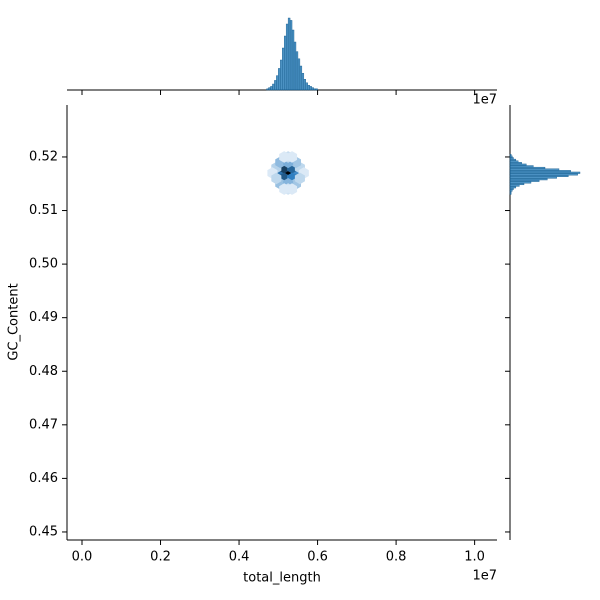 The height and width of the screenshot is (600, 600). What do you see at coordinates (82, 557) in the screenshot?
I see `x-tick-label: 0.0` at bounding box center [82, 557].